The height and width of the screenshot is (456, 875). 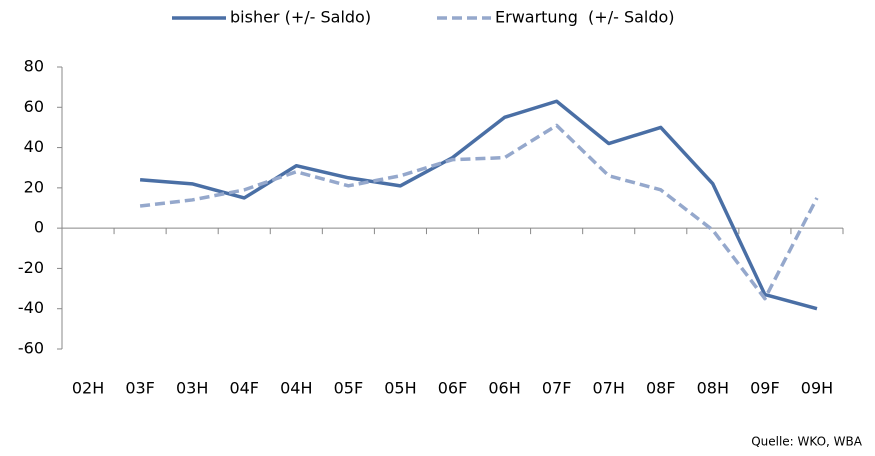 I want to click on x-tick-label: 08H, so click(x=713, y=388).